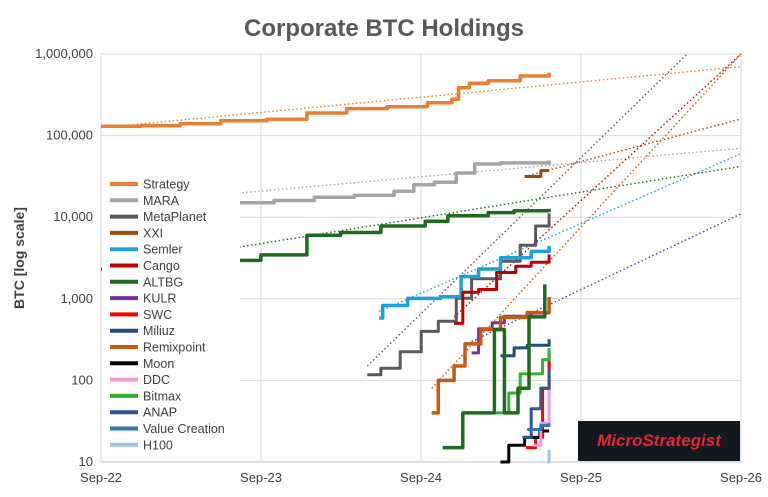  I want to click on x-axis-ticks: Sep-22 Sep-23 Sep-24 Sep-25 Sep-26, so click(421, 477).